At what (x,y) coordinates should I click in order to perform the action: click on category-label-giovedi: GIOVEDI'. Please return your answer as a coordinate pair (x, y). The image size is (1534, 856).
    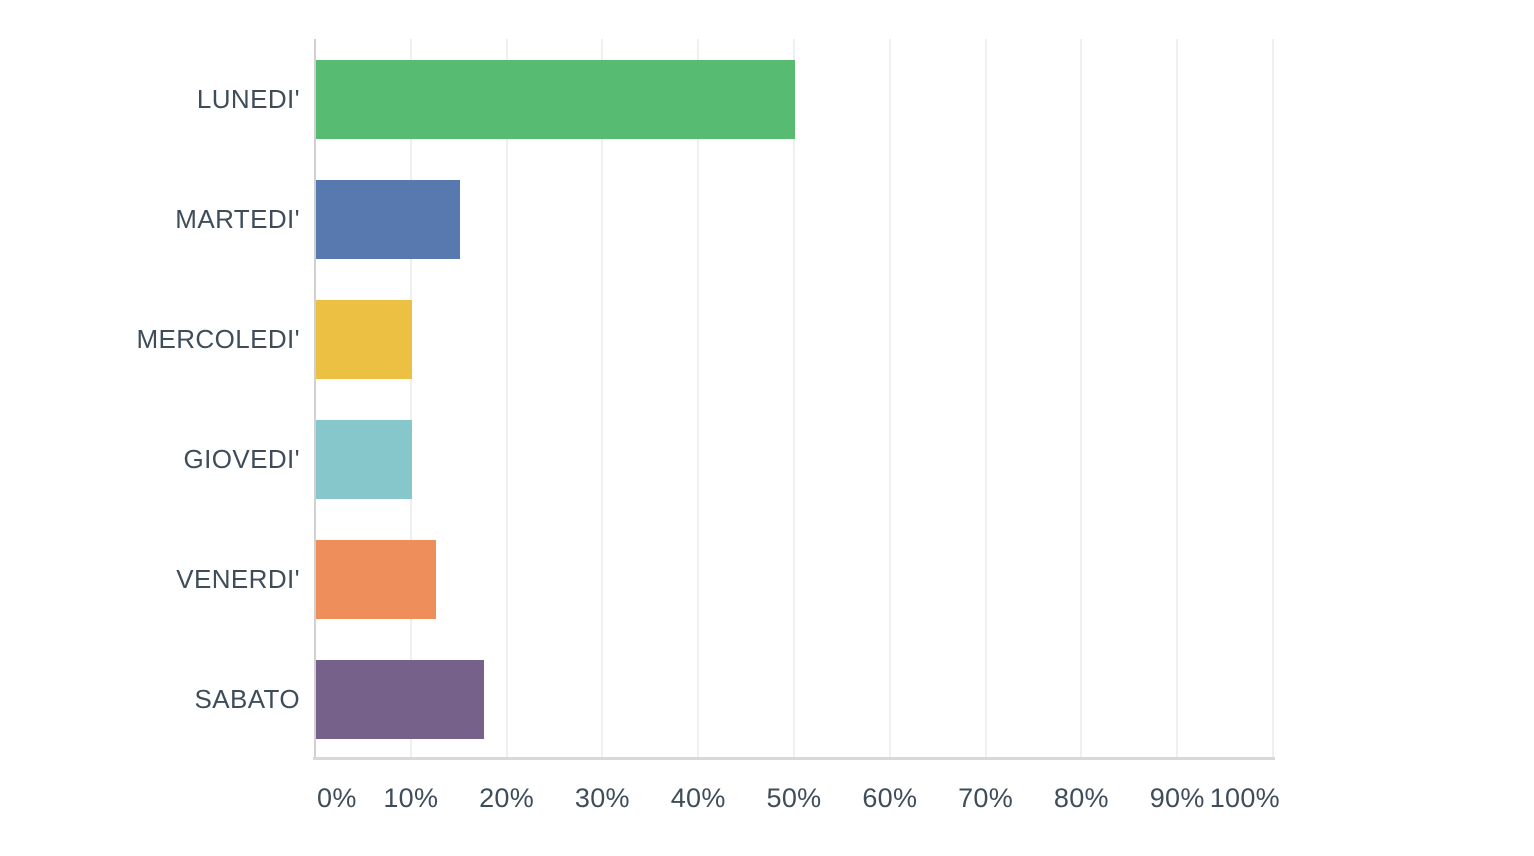
    Looking at the image, I should click on (241, 459).